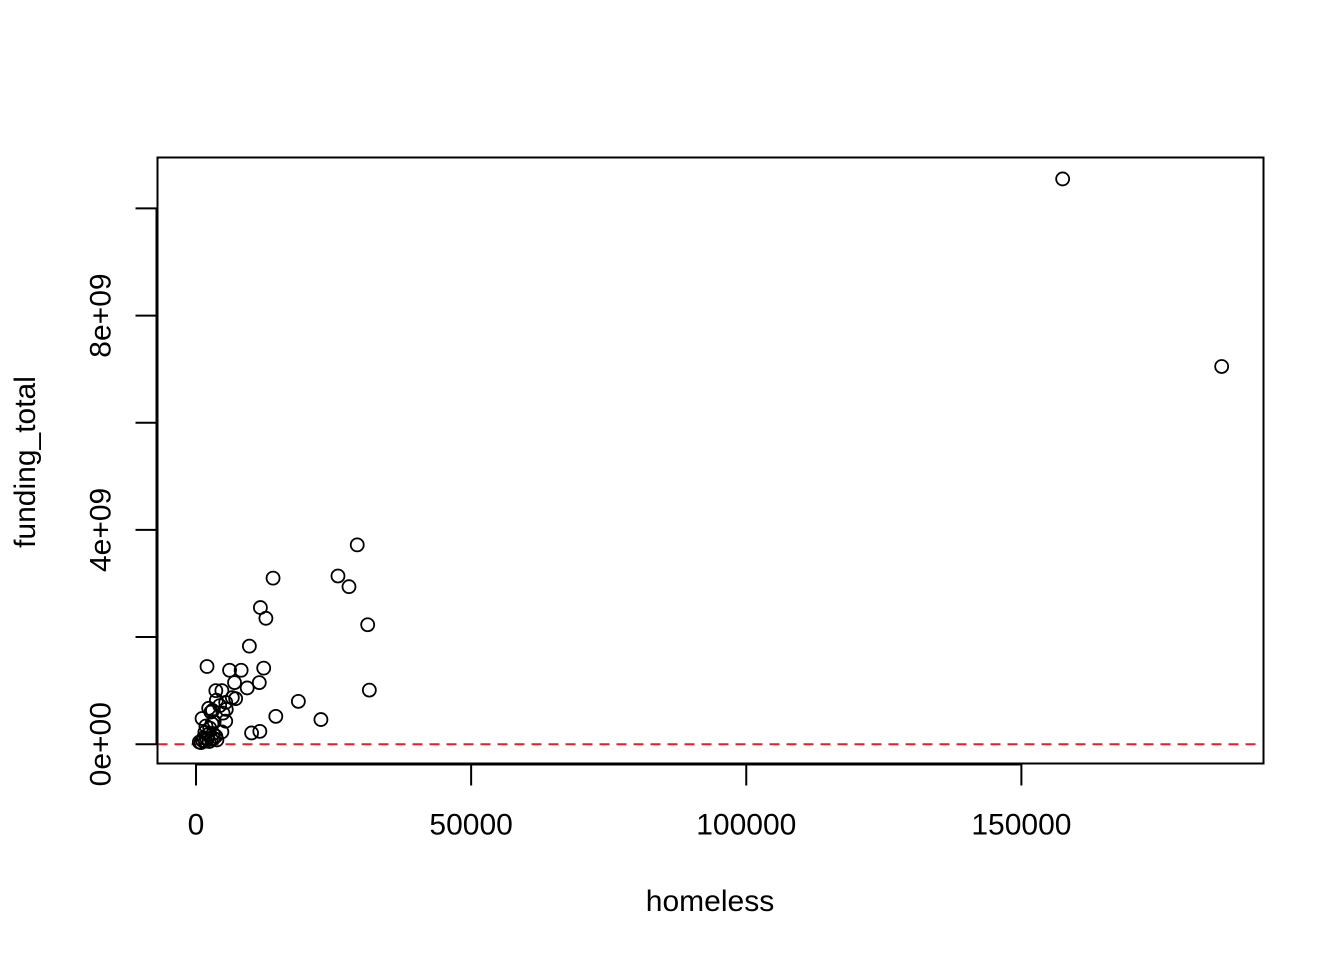  Describe the element at coordinates (25, 462) in the screenshot. I see `y-axis-title: funding_total` at that location.